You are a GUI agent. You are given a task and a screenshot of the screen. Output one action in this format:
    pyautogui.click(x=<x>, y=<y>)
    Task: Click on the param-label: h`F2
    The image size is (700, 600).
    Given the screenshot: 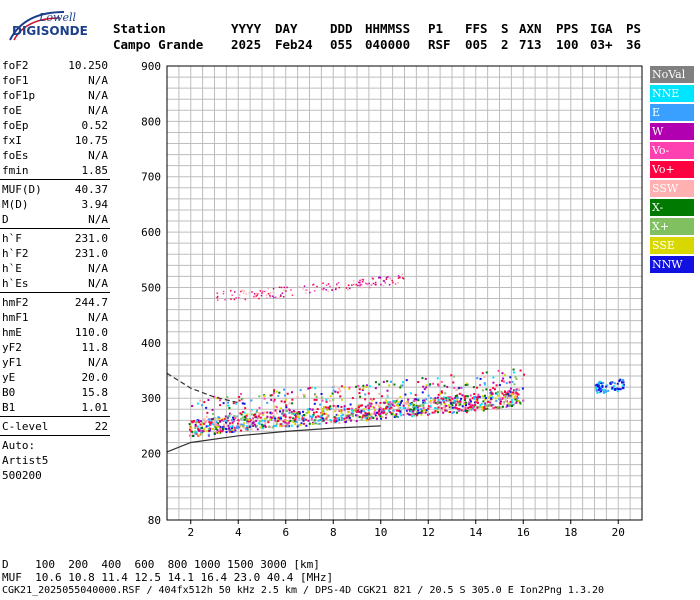 What is the action you would take?
    pyautogui.click(x=15, y=253)
    